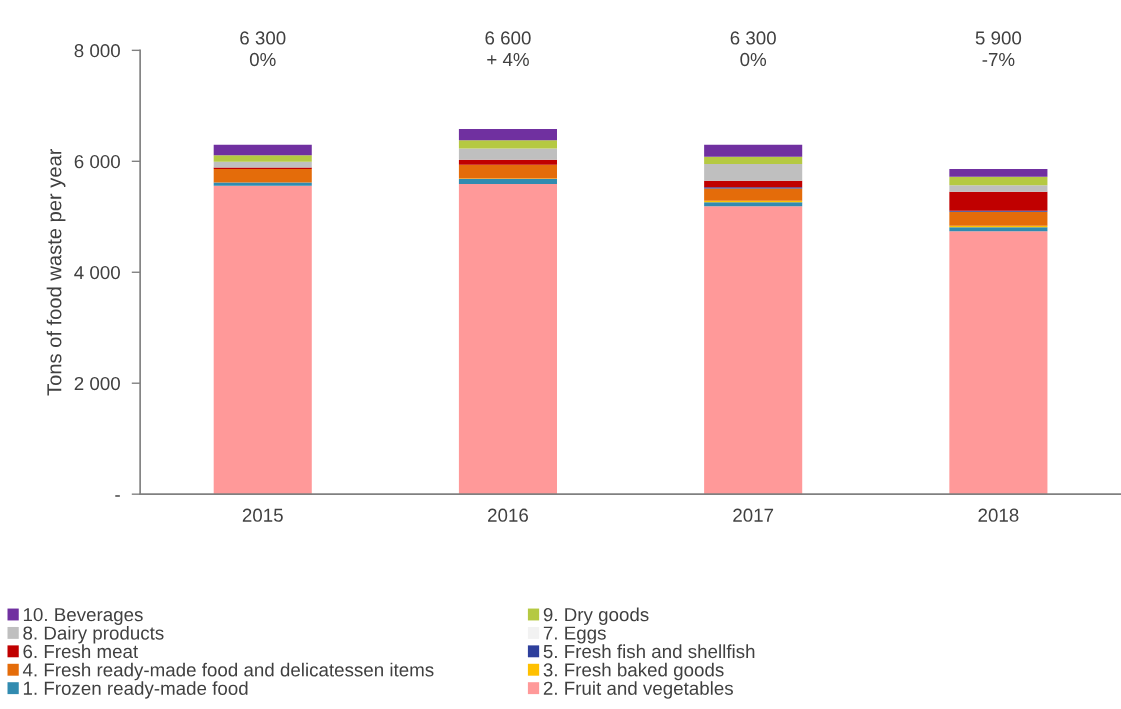 Image resolution: width=1121 pixels, height=709 pixels. Describe the element at coordinates (633, 671) in the screenshot. I see `legend-label: 3. Fresh baked goods` at that location.